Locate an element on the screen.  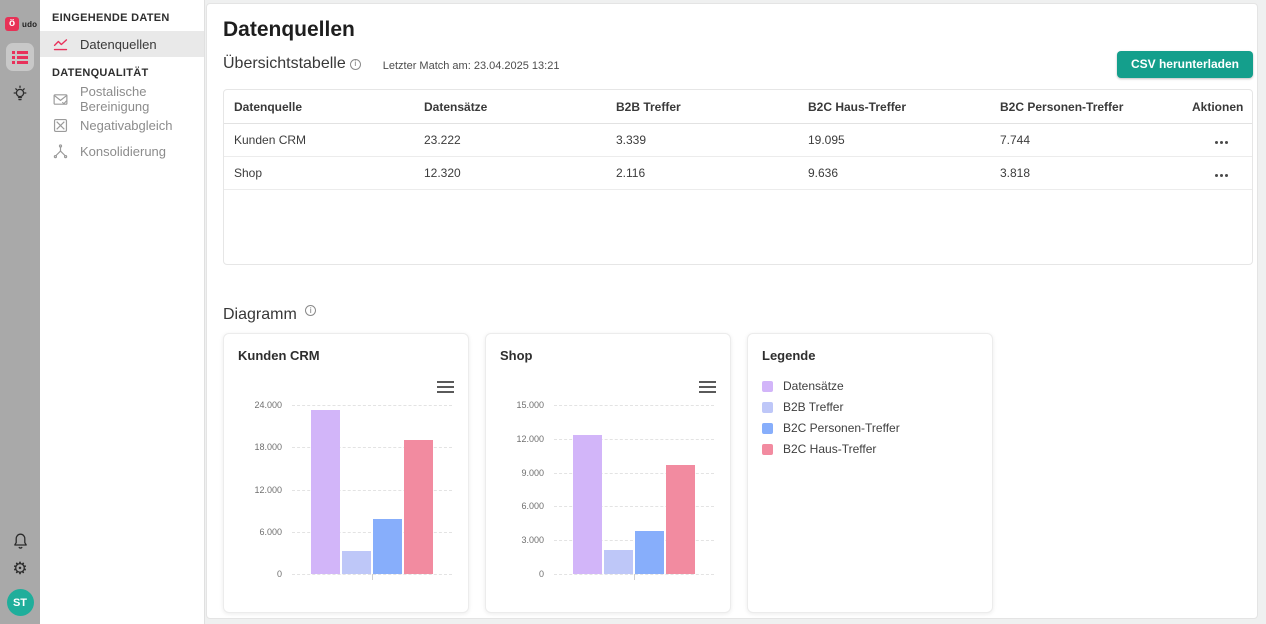
lightbulb-icon is located at coordinates (20, 93).